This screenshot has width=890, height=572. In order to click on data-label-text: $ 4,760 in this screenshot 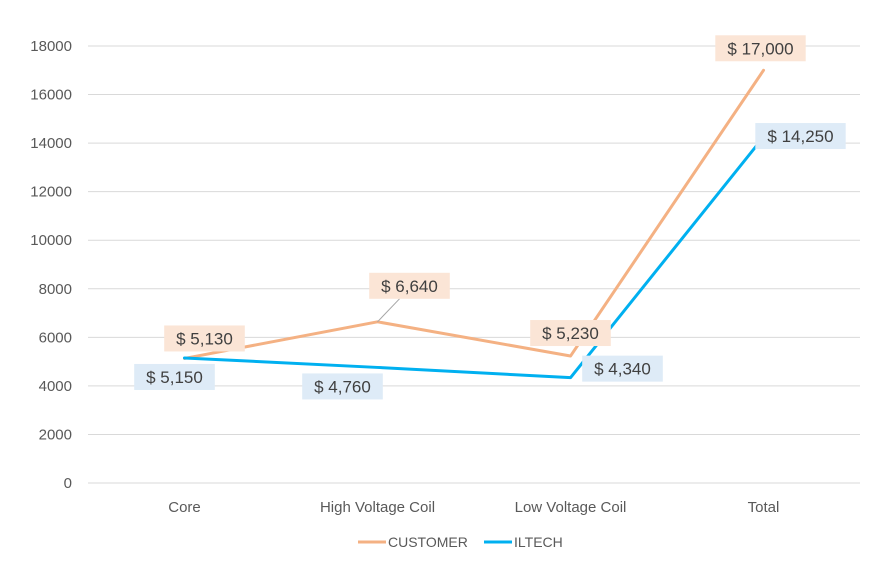, I will do `click(342, 386)`.